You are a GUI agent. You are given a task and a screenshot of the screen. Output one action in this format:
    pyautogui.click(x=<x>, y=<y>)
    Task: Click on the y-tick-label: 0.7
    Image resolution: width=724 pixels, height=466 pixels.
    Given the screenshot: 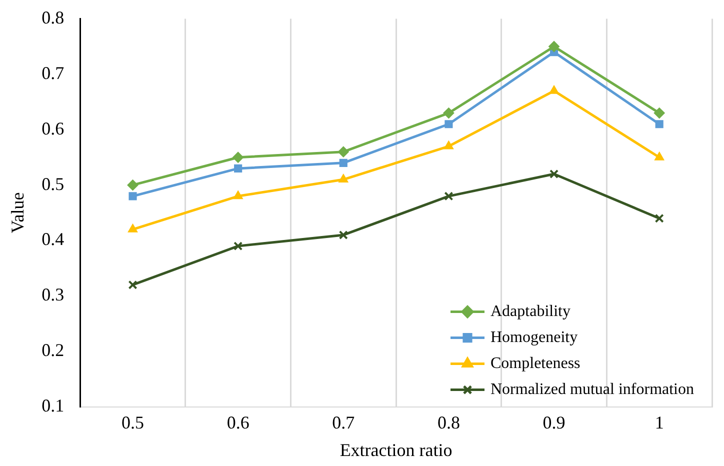 What is the action you would take?
    pyautogui.click(x=53, y=72)
    